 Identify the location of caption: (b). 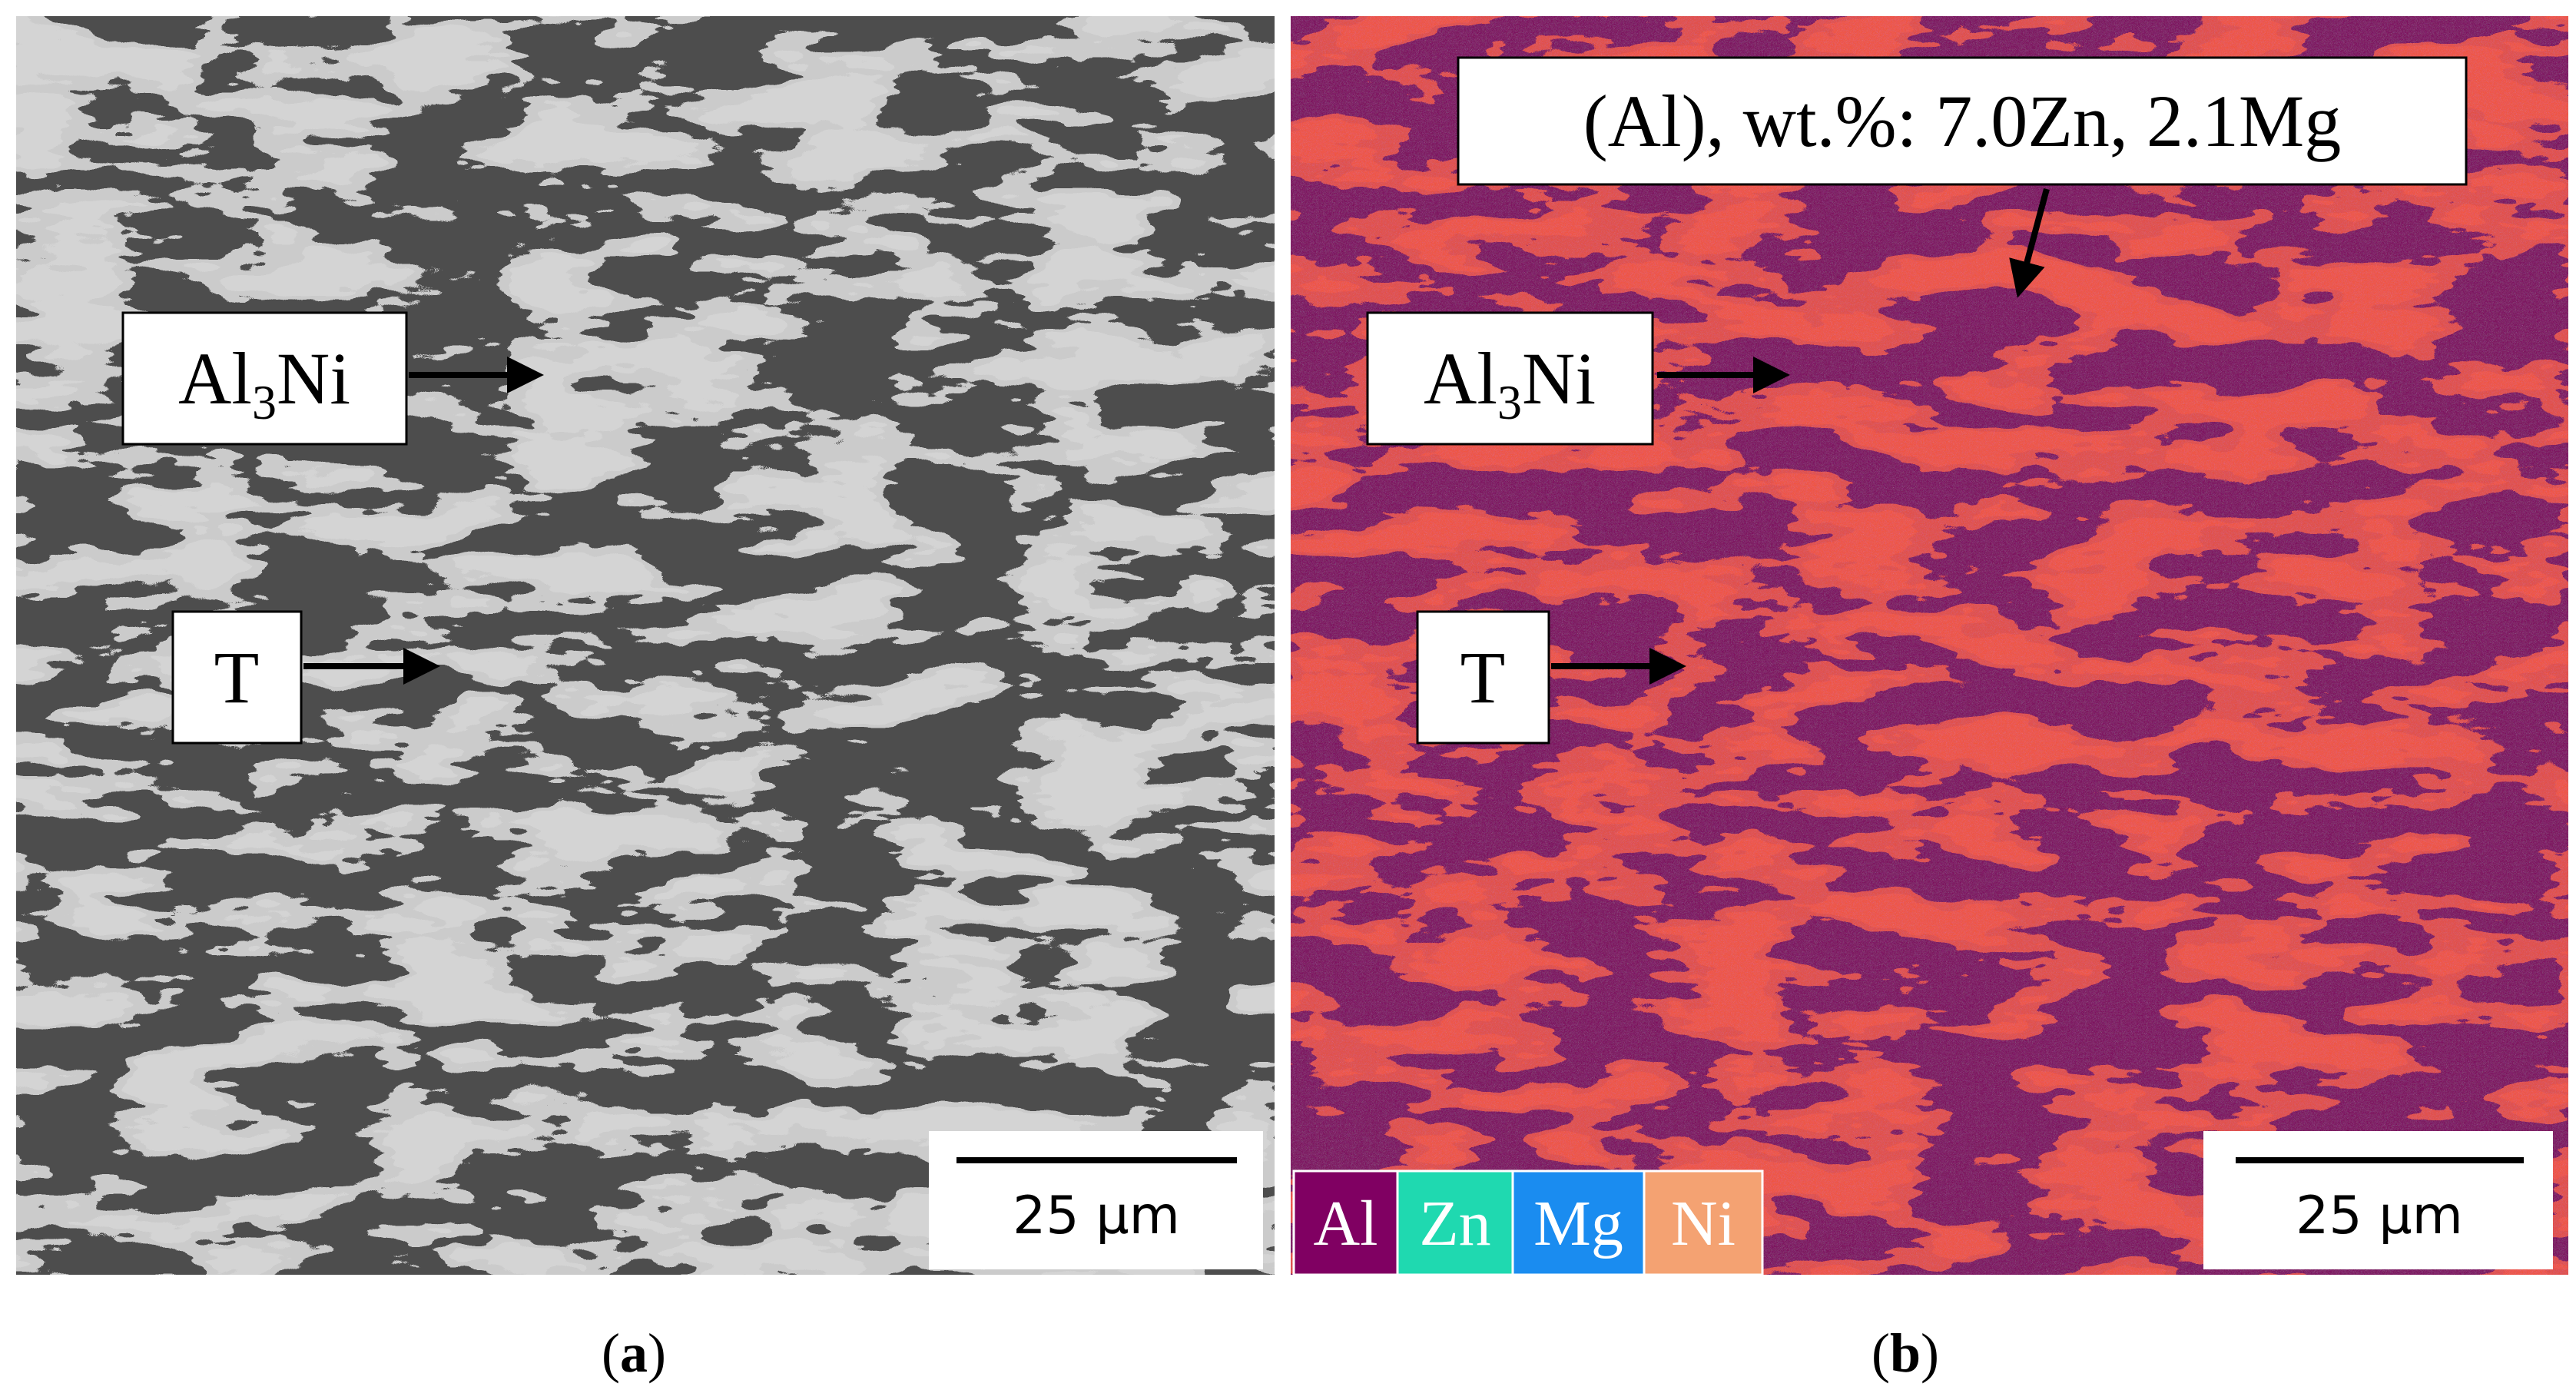
(1905, 1353).